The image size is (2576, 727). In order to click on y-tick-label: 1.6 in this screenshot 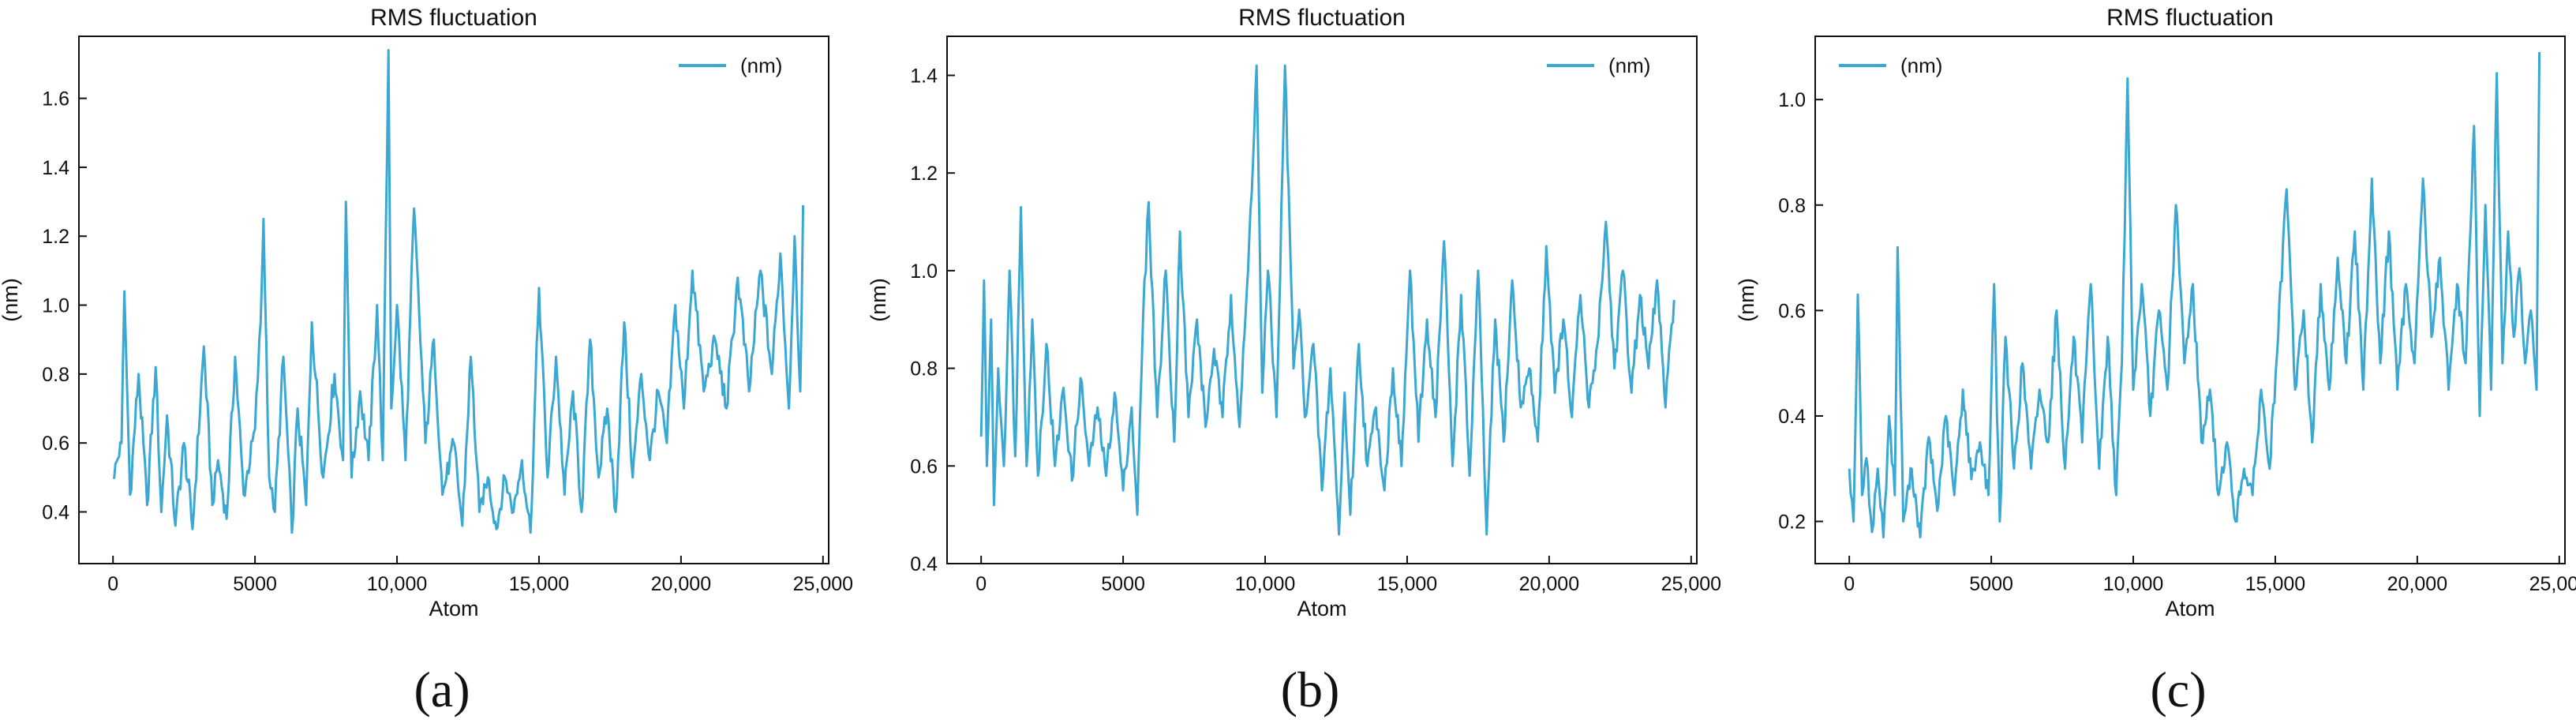, I will do `click(55, 99)`.